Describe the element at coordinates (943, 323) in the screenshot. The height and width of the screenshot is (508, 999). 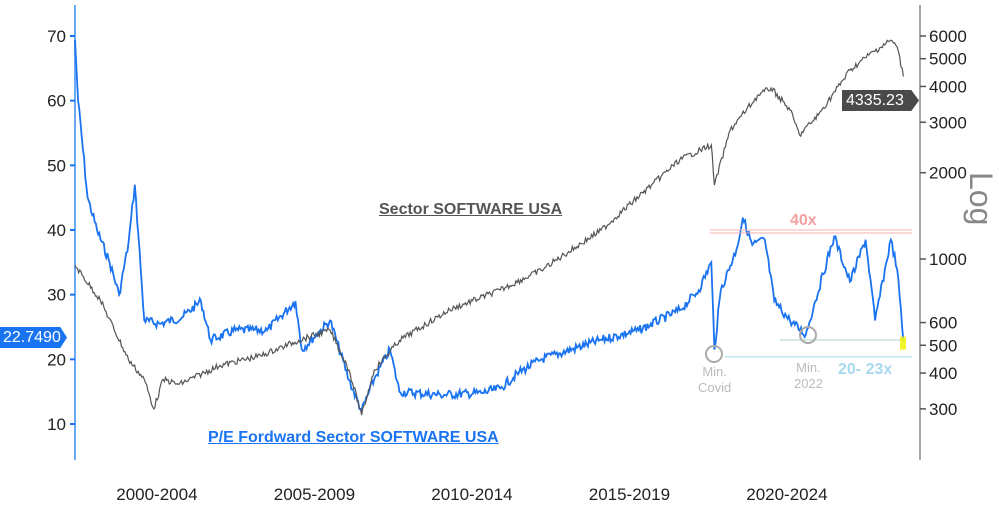
I see `right-tick-label: 600` at that location.